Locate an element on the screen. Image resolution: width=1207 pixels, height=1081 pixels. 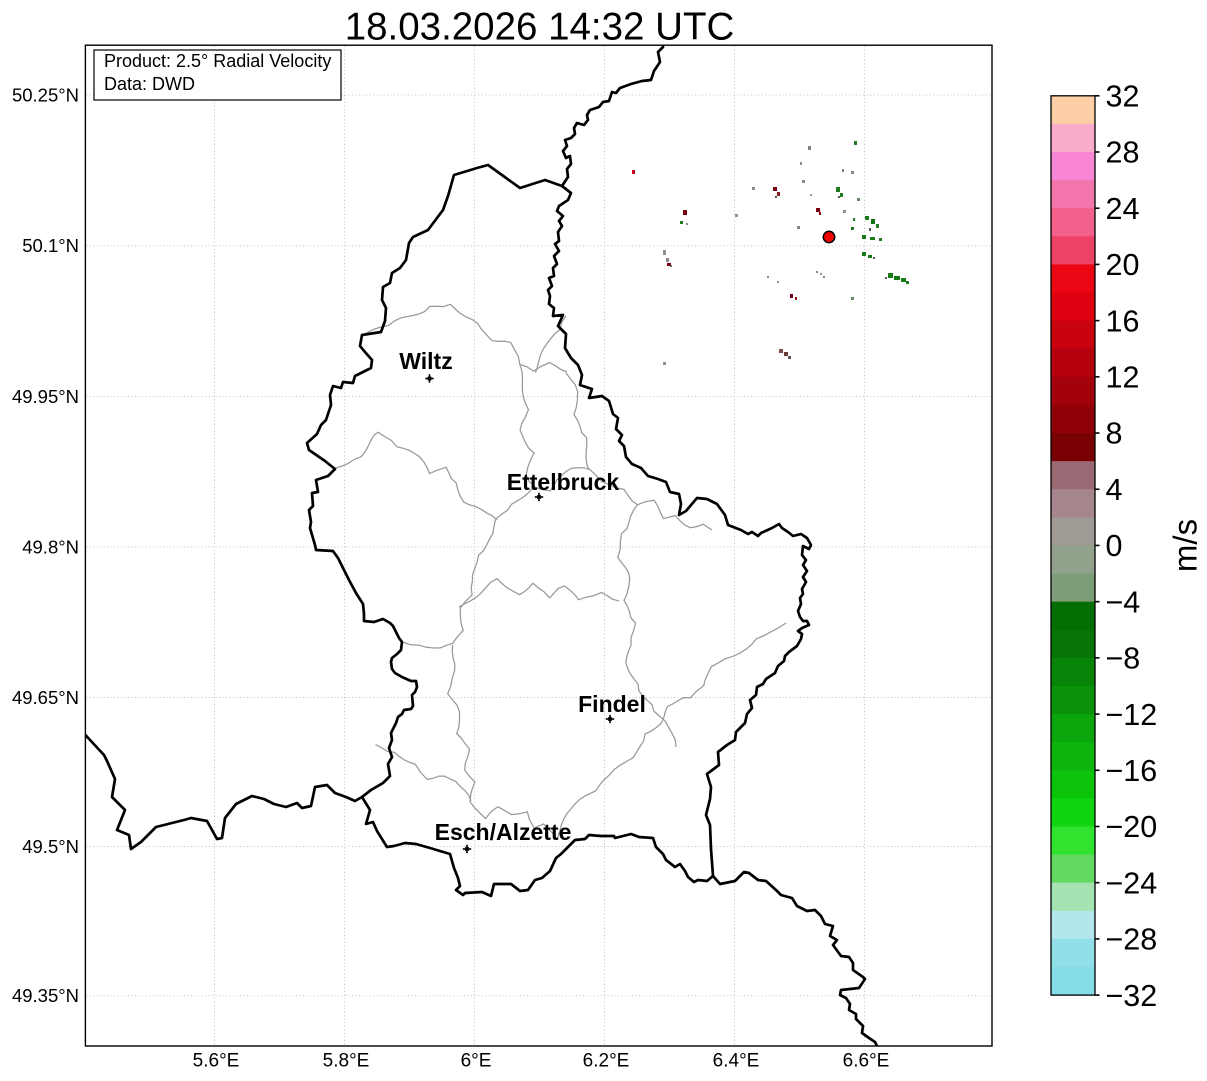
svg-text: 6.6°E is located at coordinates (866, 1061).